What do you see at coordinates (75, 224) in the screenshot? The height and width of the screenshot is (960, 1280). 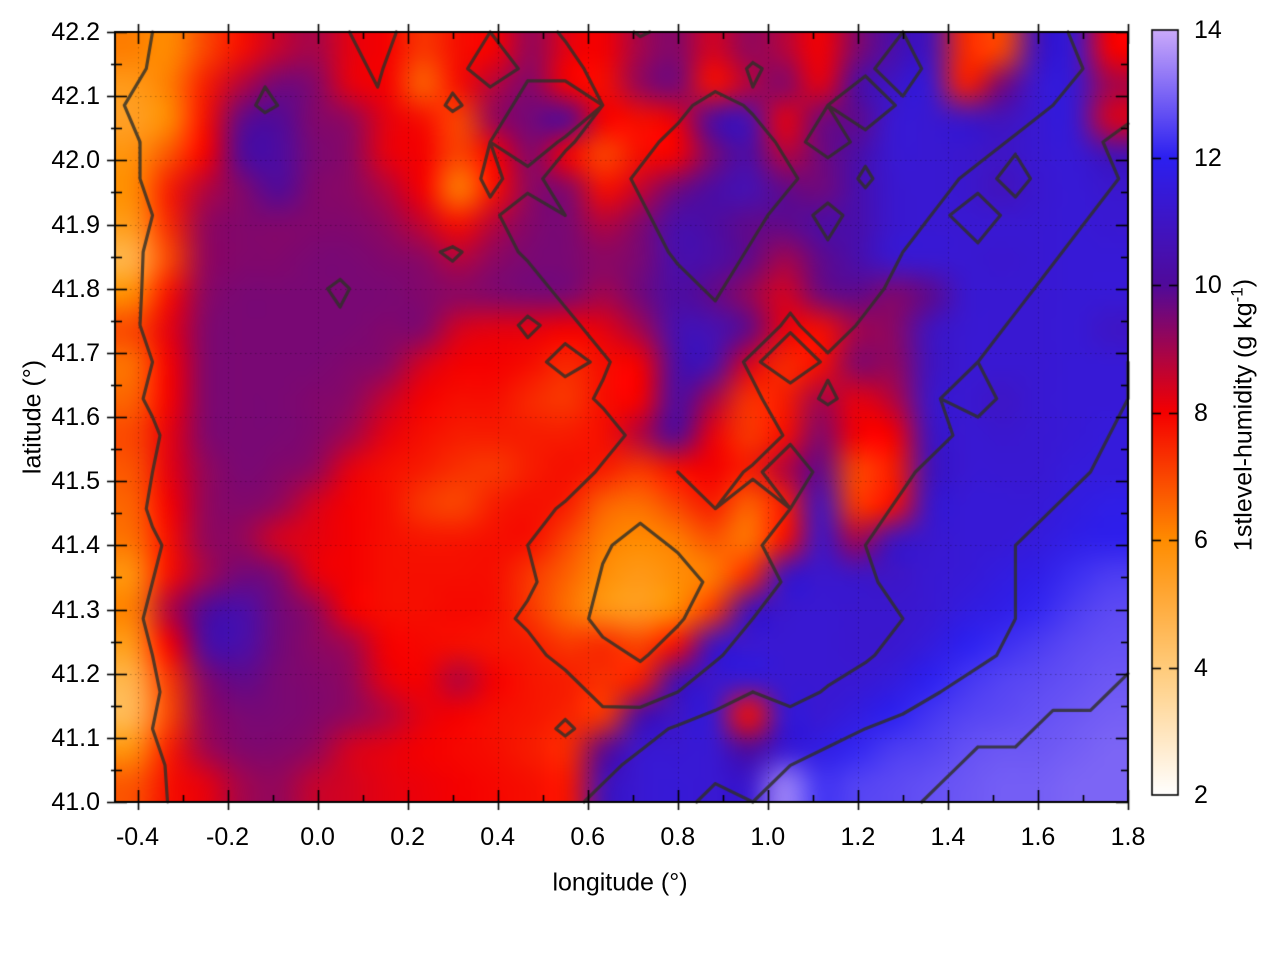 I see `y-tick-label: 41.9` at bounding box center [75, 224].